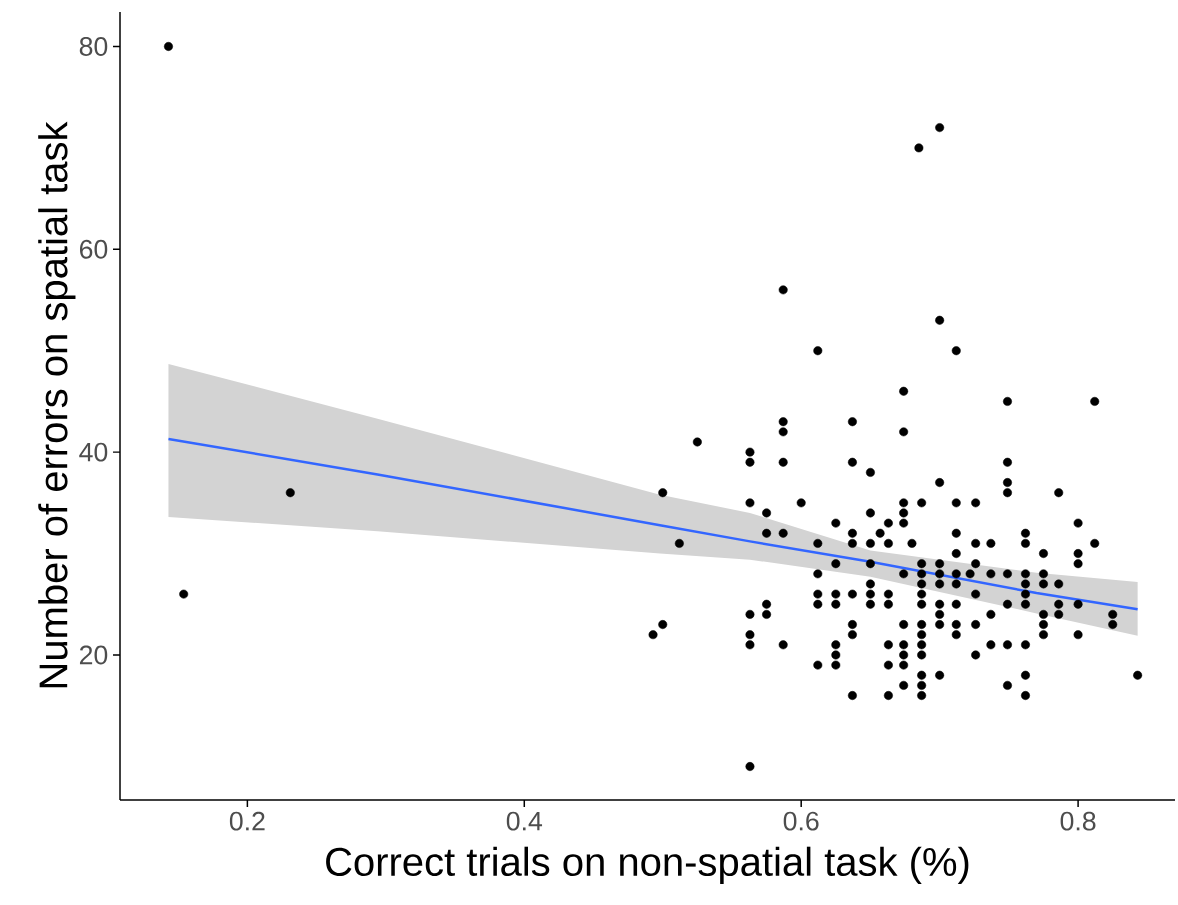 The image size is (1178, 905). Describe the element at coordinates (647, 865) in the screenshot. I see `x-axis-title: Correct trials on non-spatial task (%)` at that location.